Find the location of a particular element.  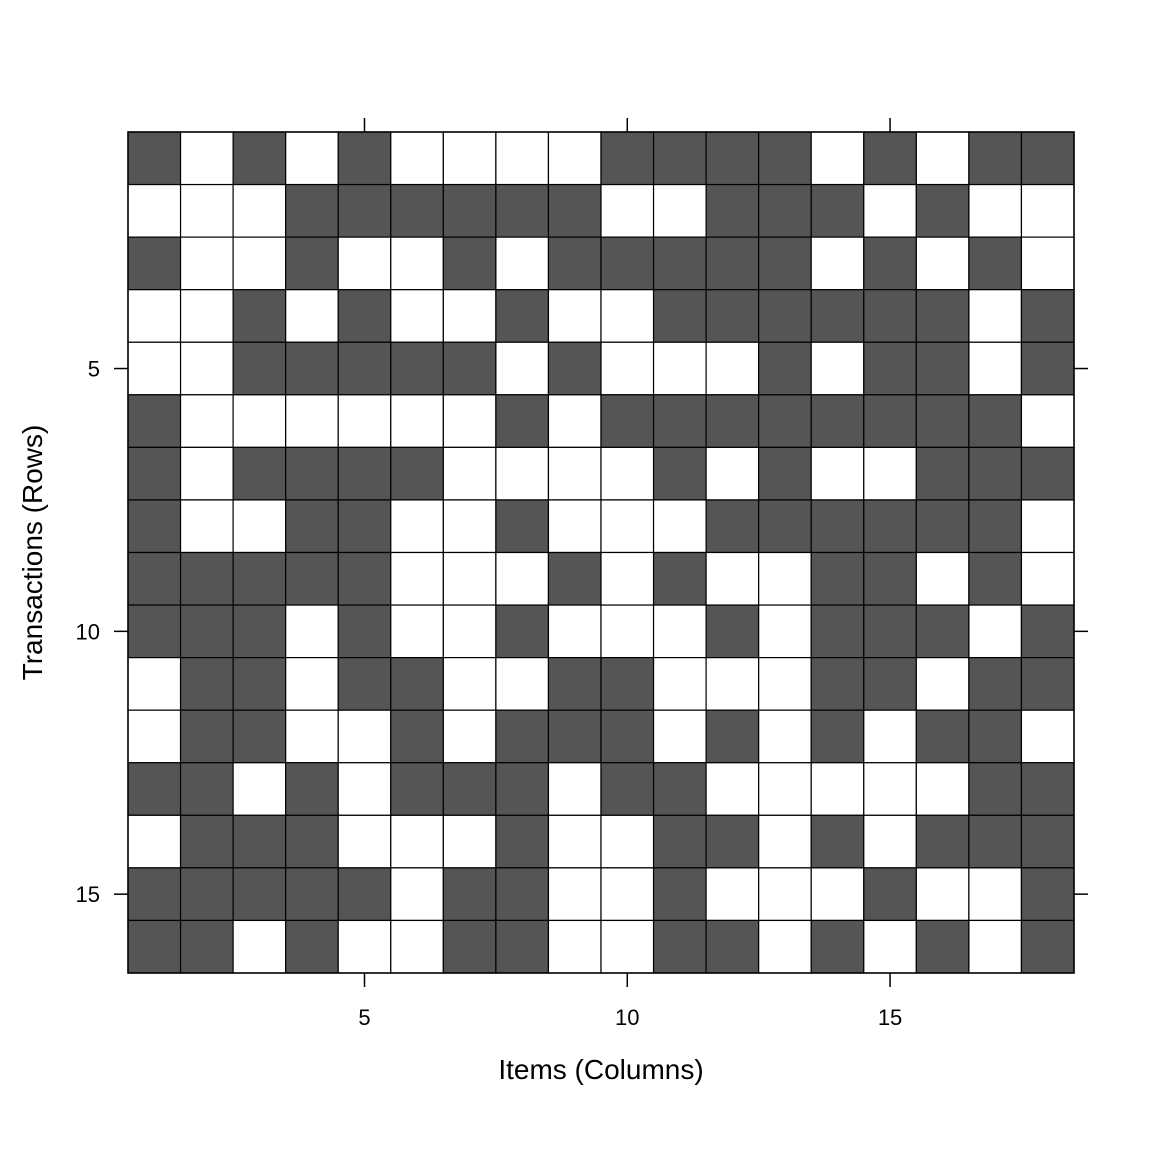

x-tick-label: 5 is located at coordinates (364, 1017).